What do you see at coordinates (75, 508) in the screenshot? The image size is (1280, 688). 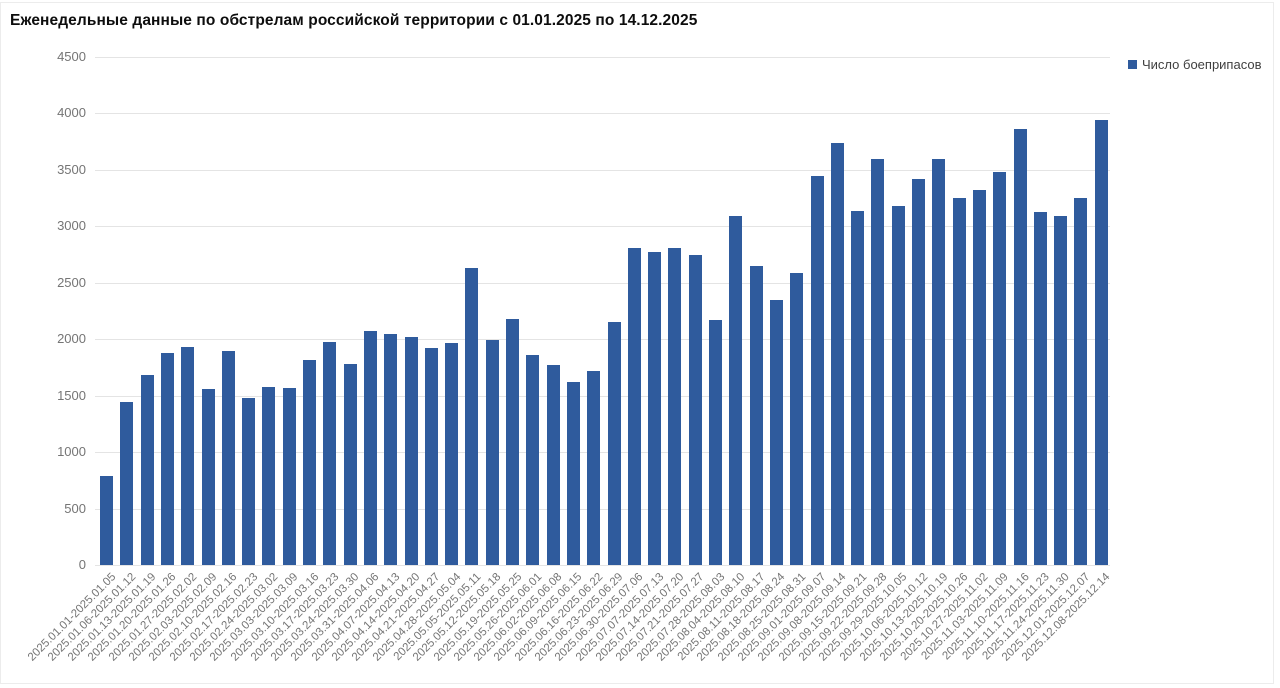 I see `y-tick-label: 500` at bounding box center [75, 508].